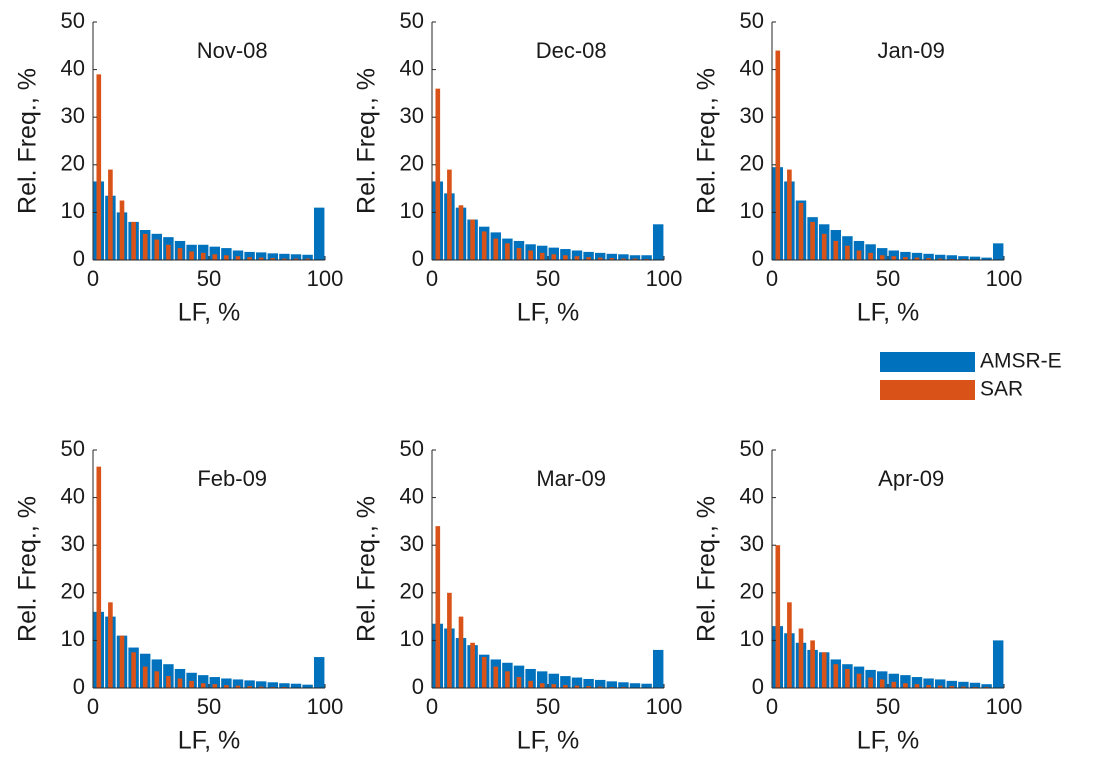  Describe the element at coordinates (752, 210) in the screenshot. I see `y-tick-label: 10` at that location.